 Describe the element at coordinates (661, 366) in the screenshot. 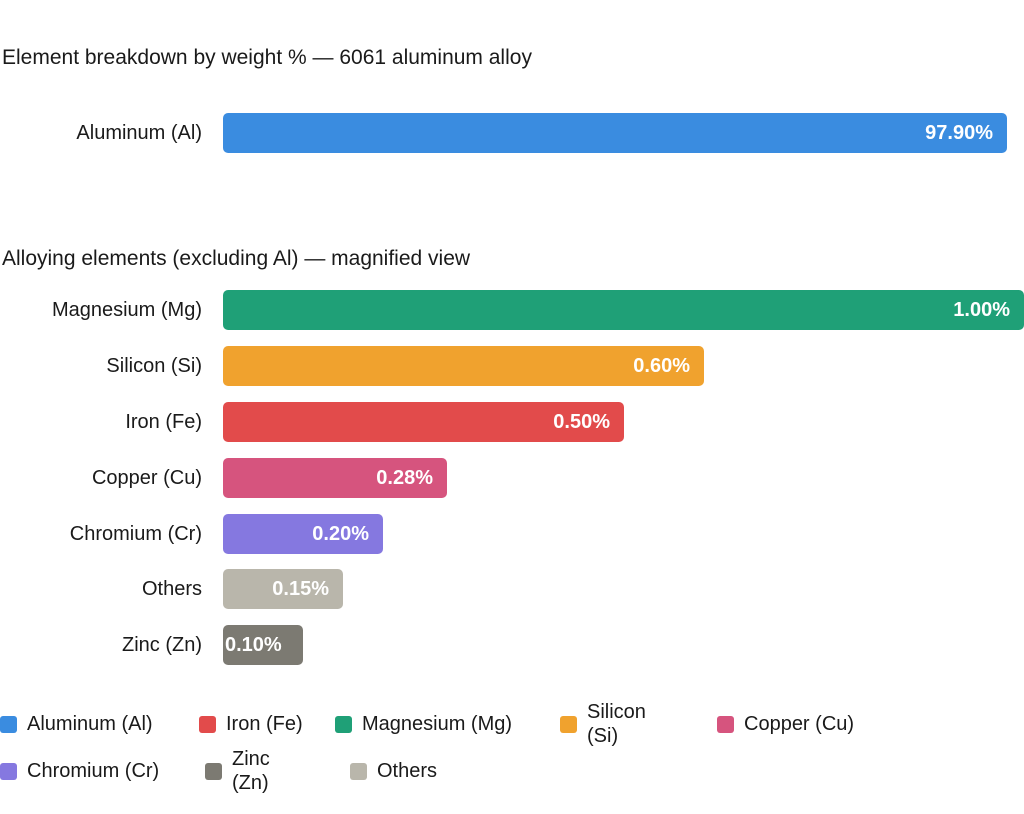

I see `value-label-silicon-si: 0.60%` at that location.